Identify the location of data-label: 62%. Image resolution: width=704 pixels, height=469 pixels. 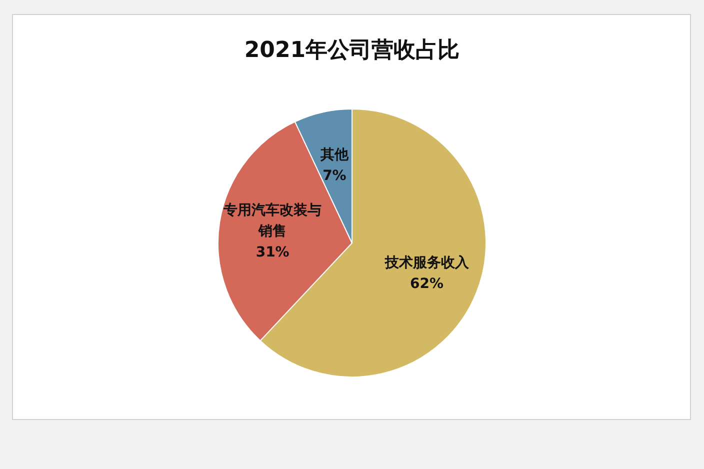
(427, 284).